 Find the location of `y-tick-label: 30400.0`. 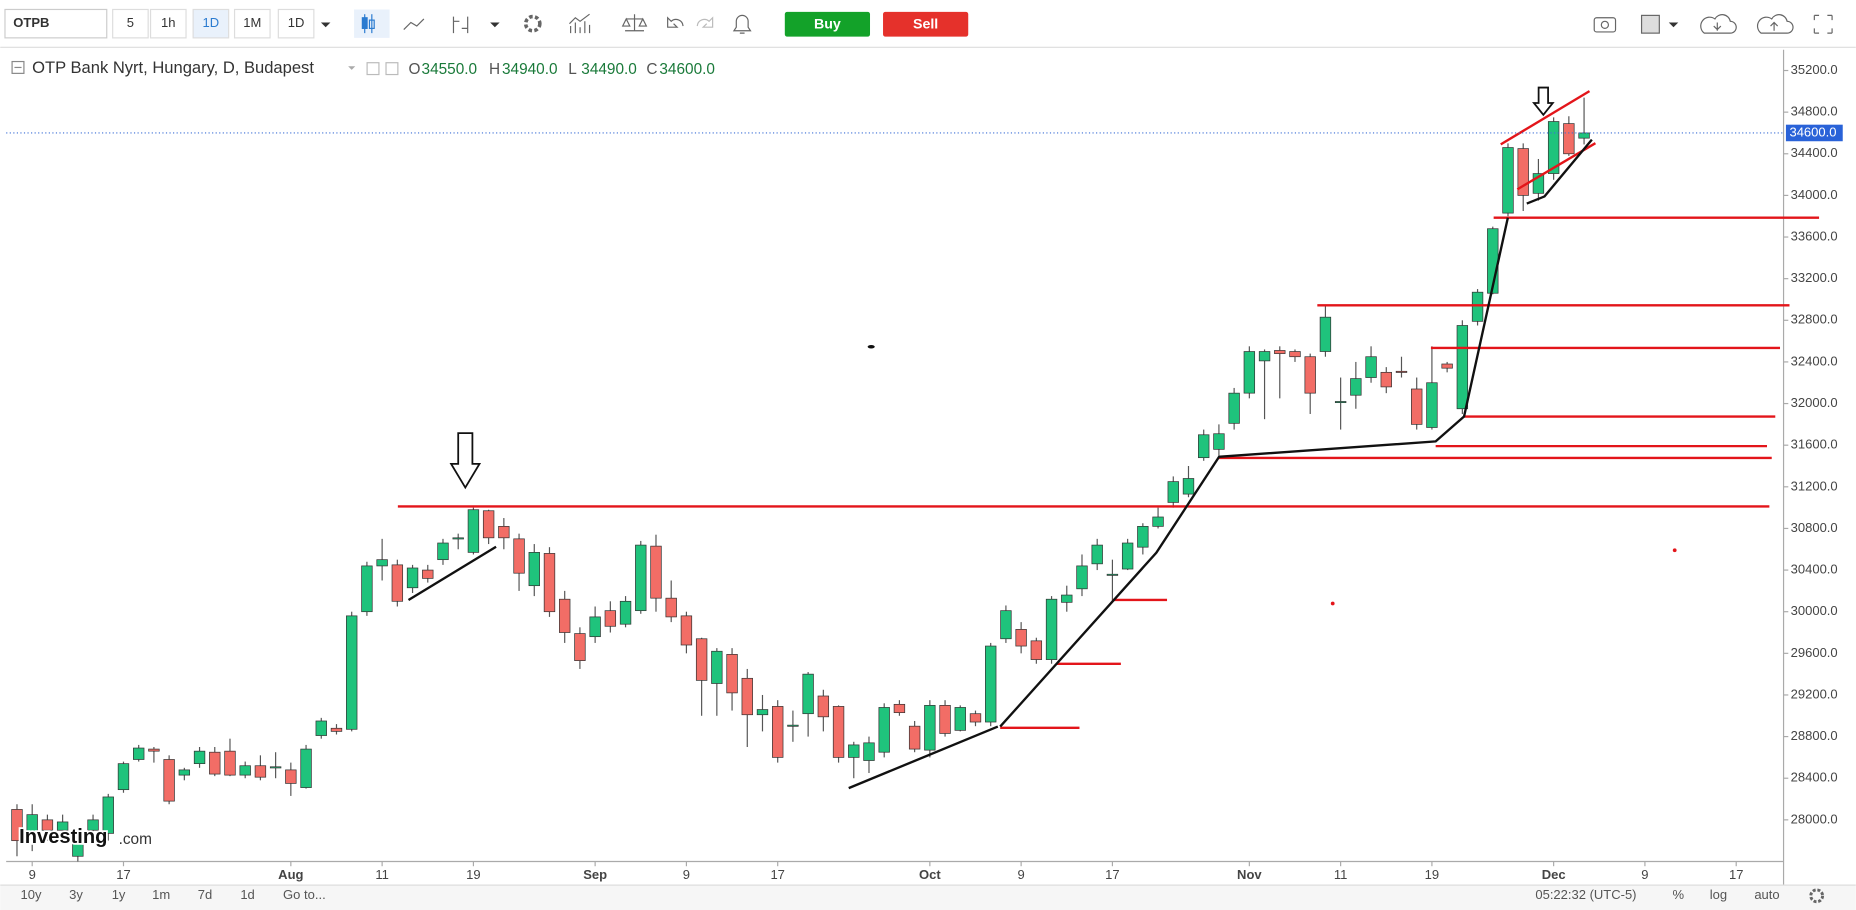

y-tick-label: 30400.0 is located at coordinates (1814, 569).